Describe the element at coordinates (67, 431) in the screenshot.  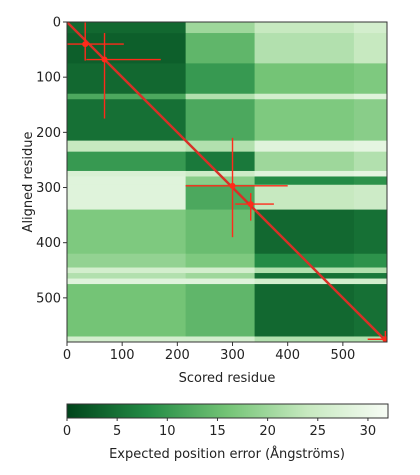
I see `colorbar-tick-label: 0` at that location.